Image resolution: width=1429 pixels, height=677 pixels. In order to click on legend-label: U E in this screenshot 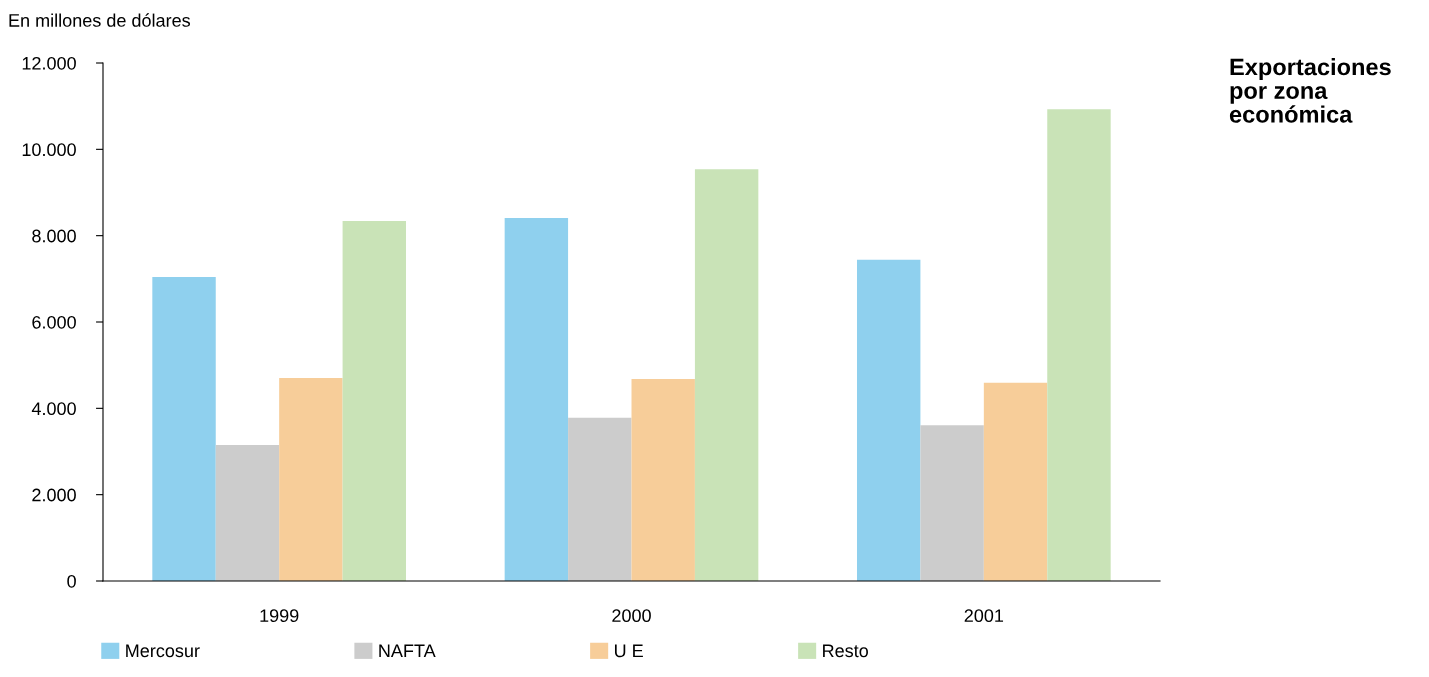, I will do `click(628, 651)`.